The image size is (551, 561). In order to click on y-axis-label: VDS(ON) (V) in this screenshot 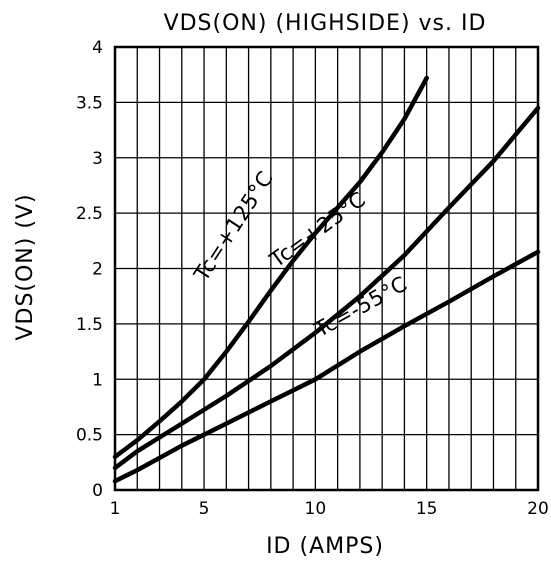, I will do `click(25, 266)`.